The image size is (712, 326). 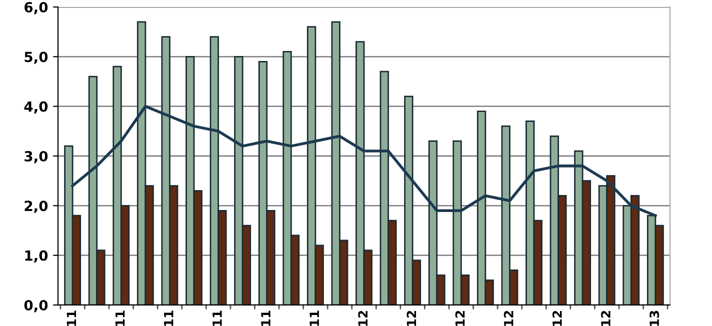 What do you see at coordinates (36, 306) in the screenshot?
I see `y-tick-label: 0,0` at bounding box center [36, 306].